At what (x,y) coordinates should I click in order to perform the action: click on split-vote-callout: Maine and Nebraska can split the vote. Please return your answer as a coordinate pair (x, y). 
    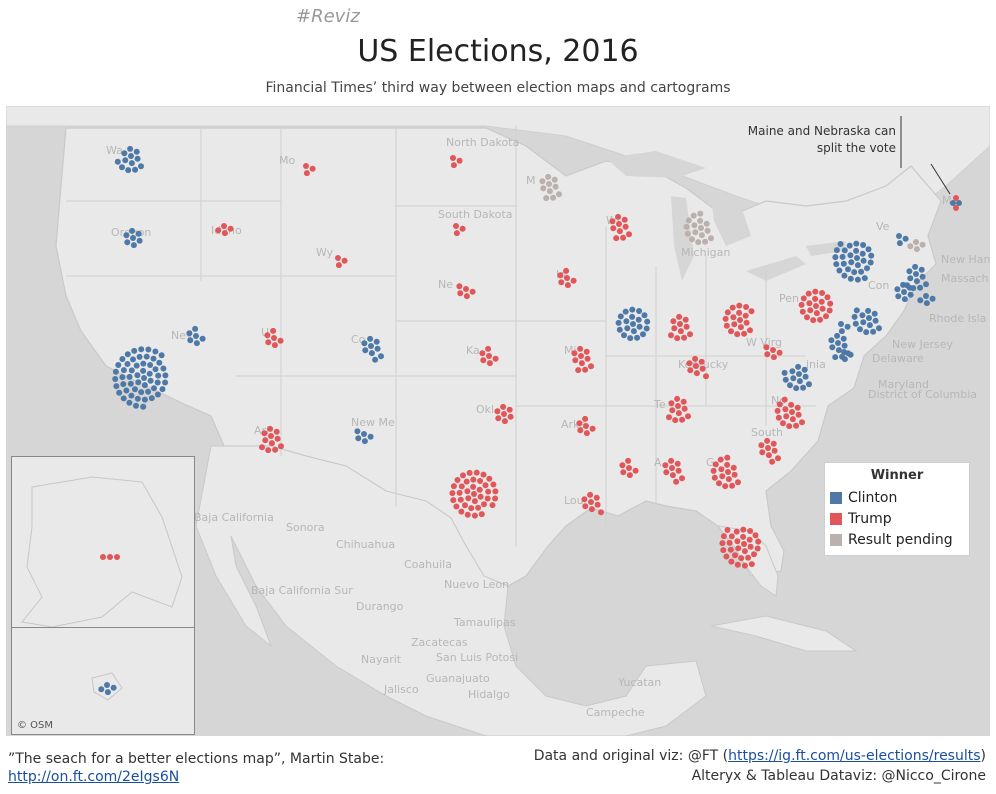
    Looking at the image, I should click on (821, 139).